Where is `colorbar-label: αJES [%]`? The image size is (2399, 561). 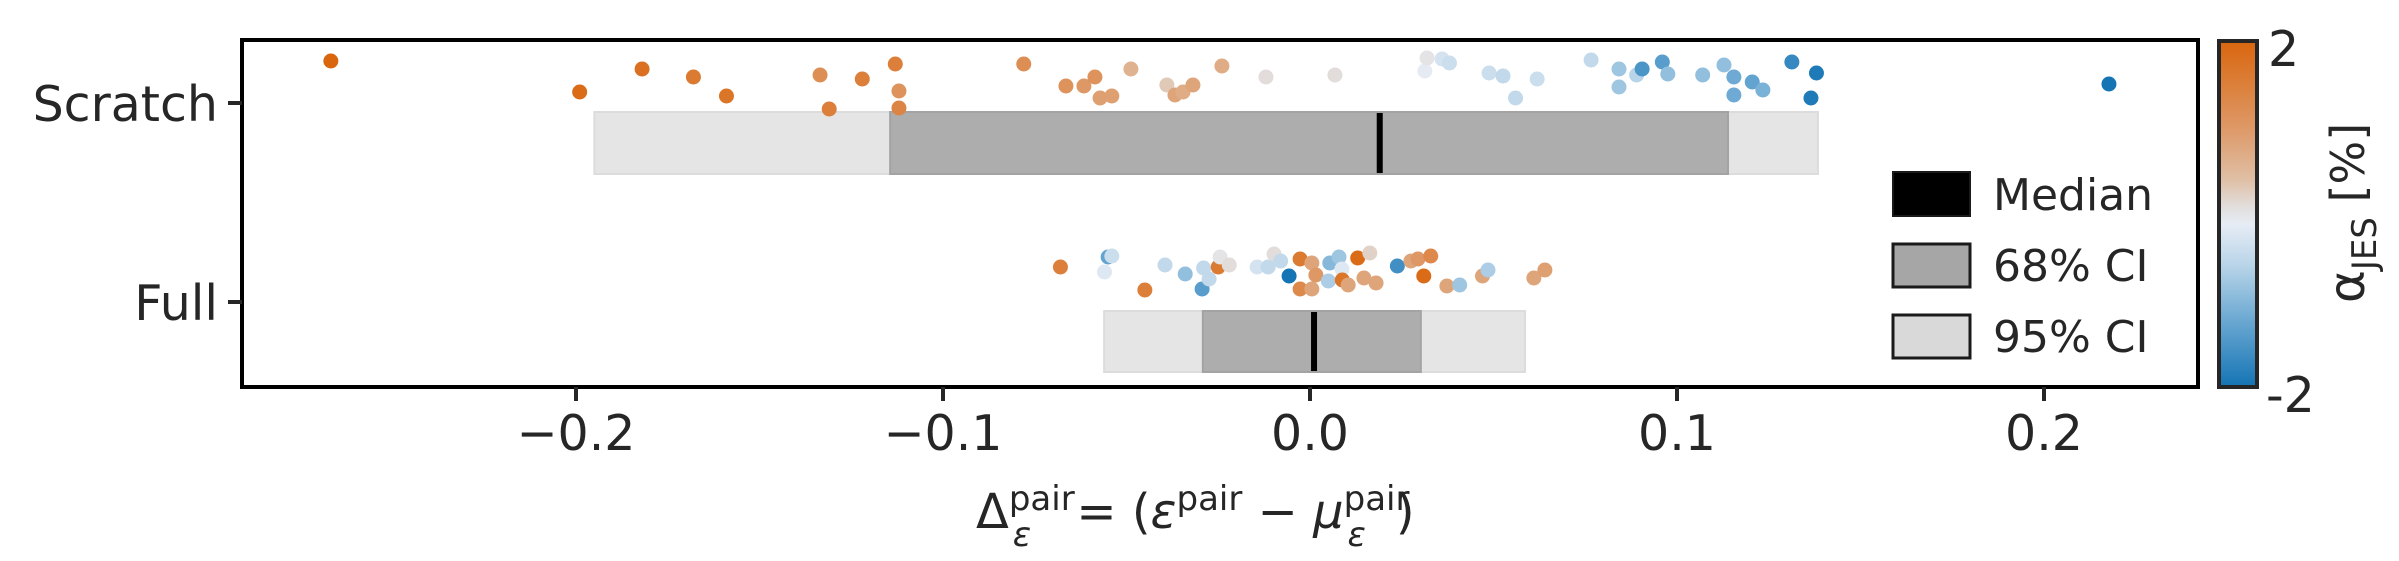
colorbar-label: αJES [%] is located at coordinates (2351, 213).